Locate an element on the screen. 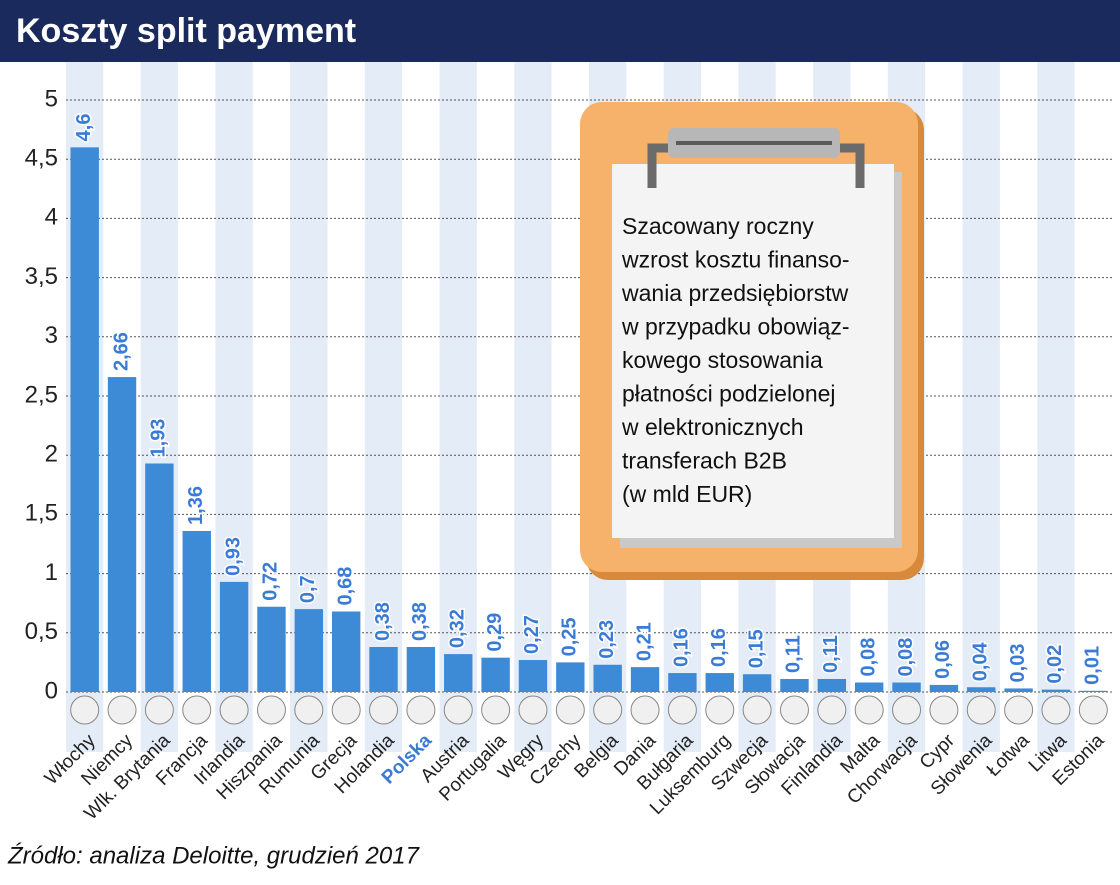  note-line: Szacowany roczny is located at coordinates (718, 226).